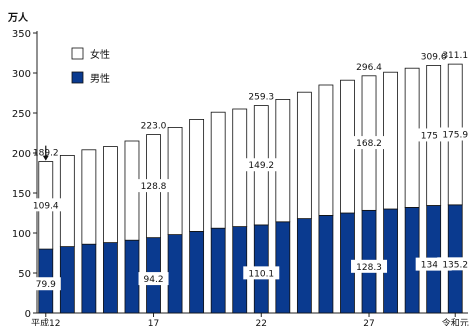 The height and width of the screenshot is (330, 471). Describe the element at coordinates (434, 57) in the screenshot. I see `data-label-total: 309.6` at that location.